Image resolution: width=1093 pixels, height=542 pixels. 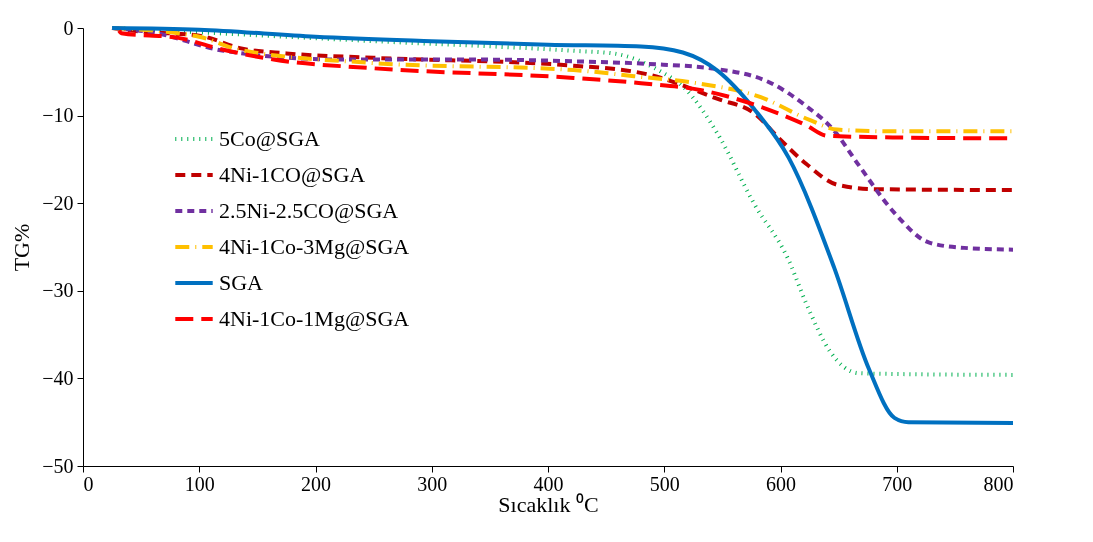 What do you see at coordinates (316, 483) in the screenshot?
I see `x-tick-label: 200` at bounding box center [316, 483].